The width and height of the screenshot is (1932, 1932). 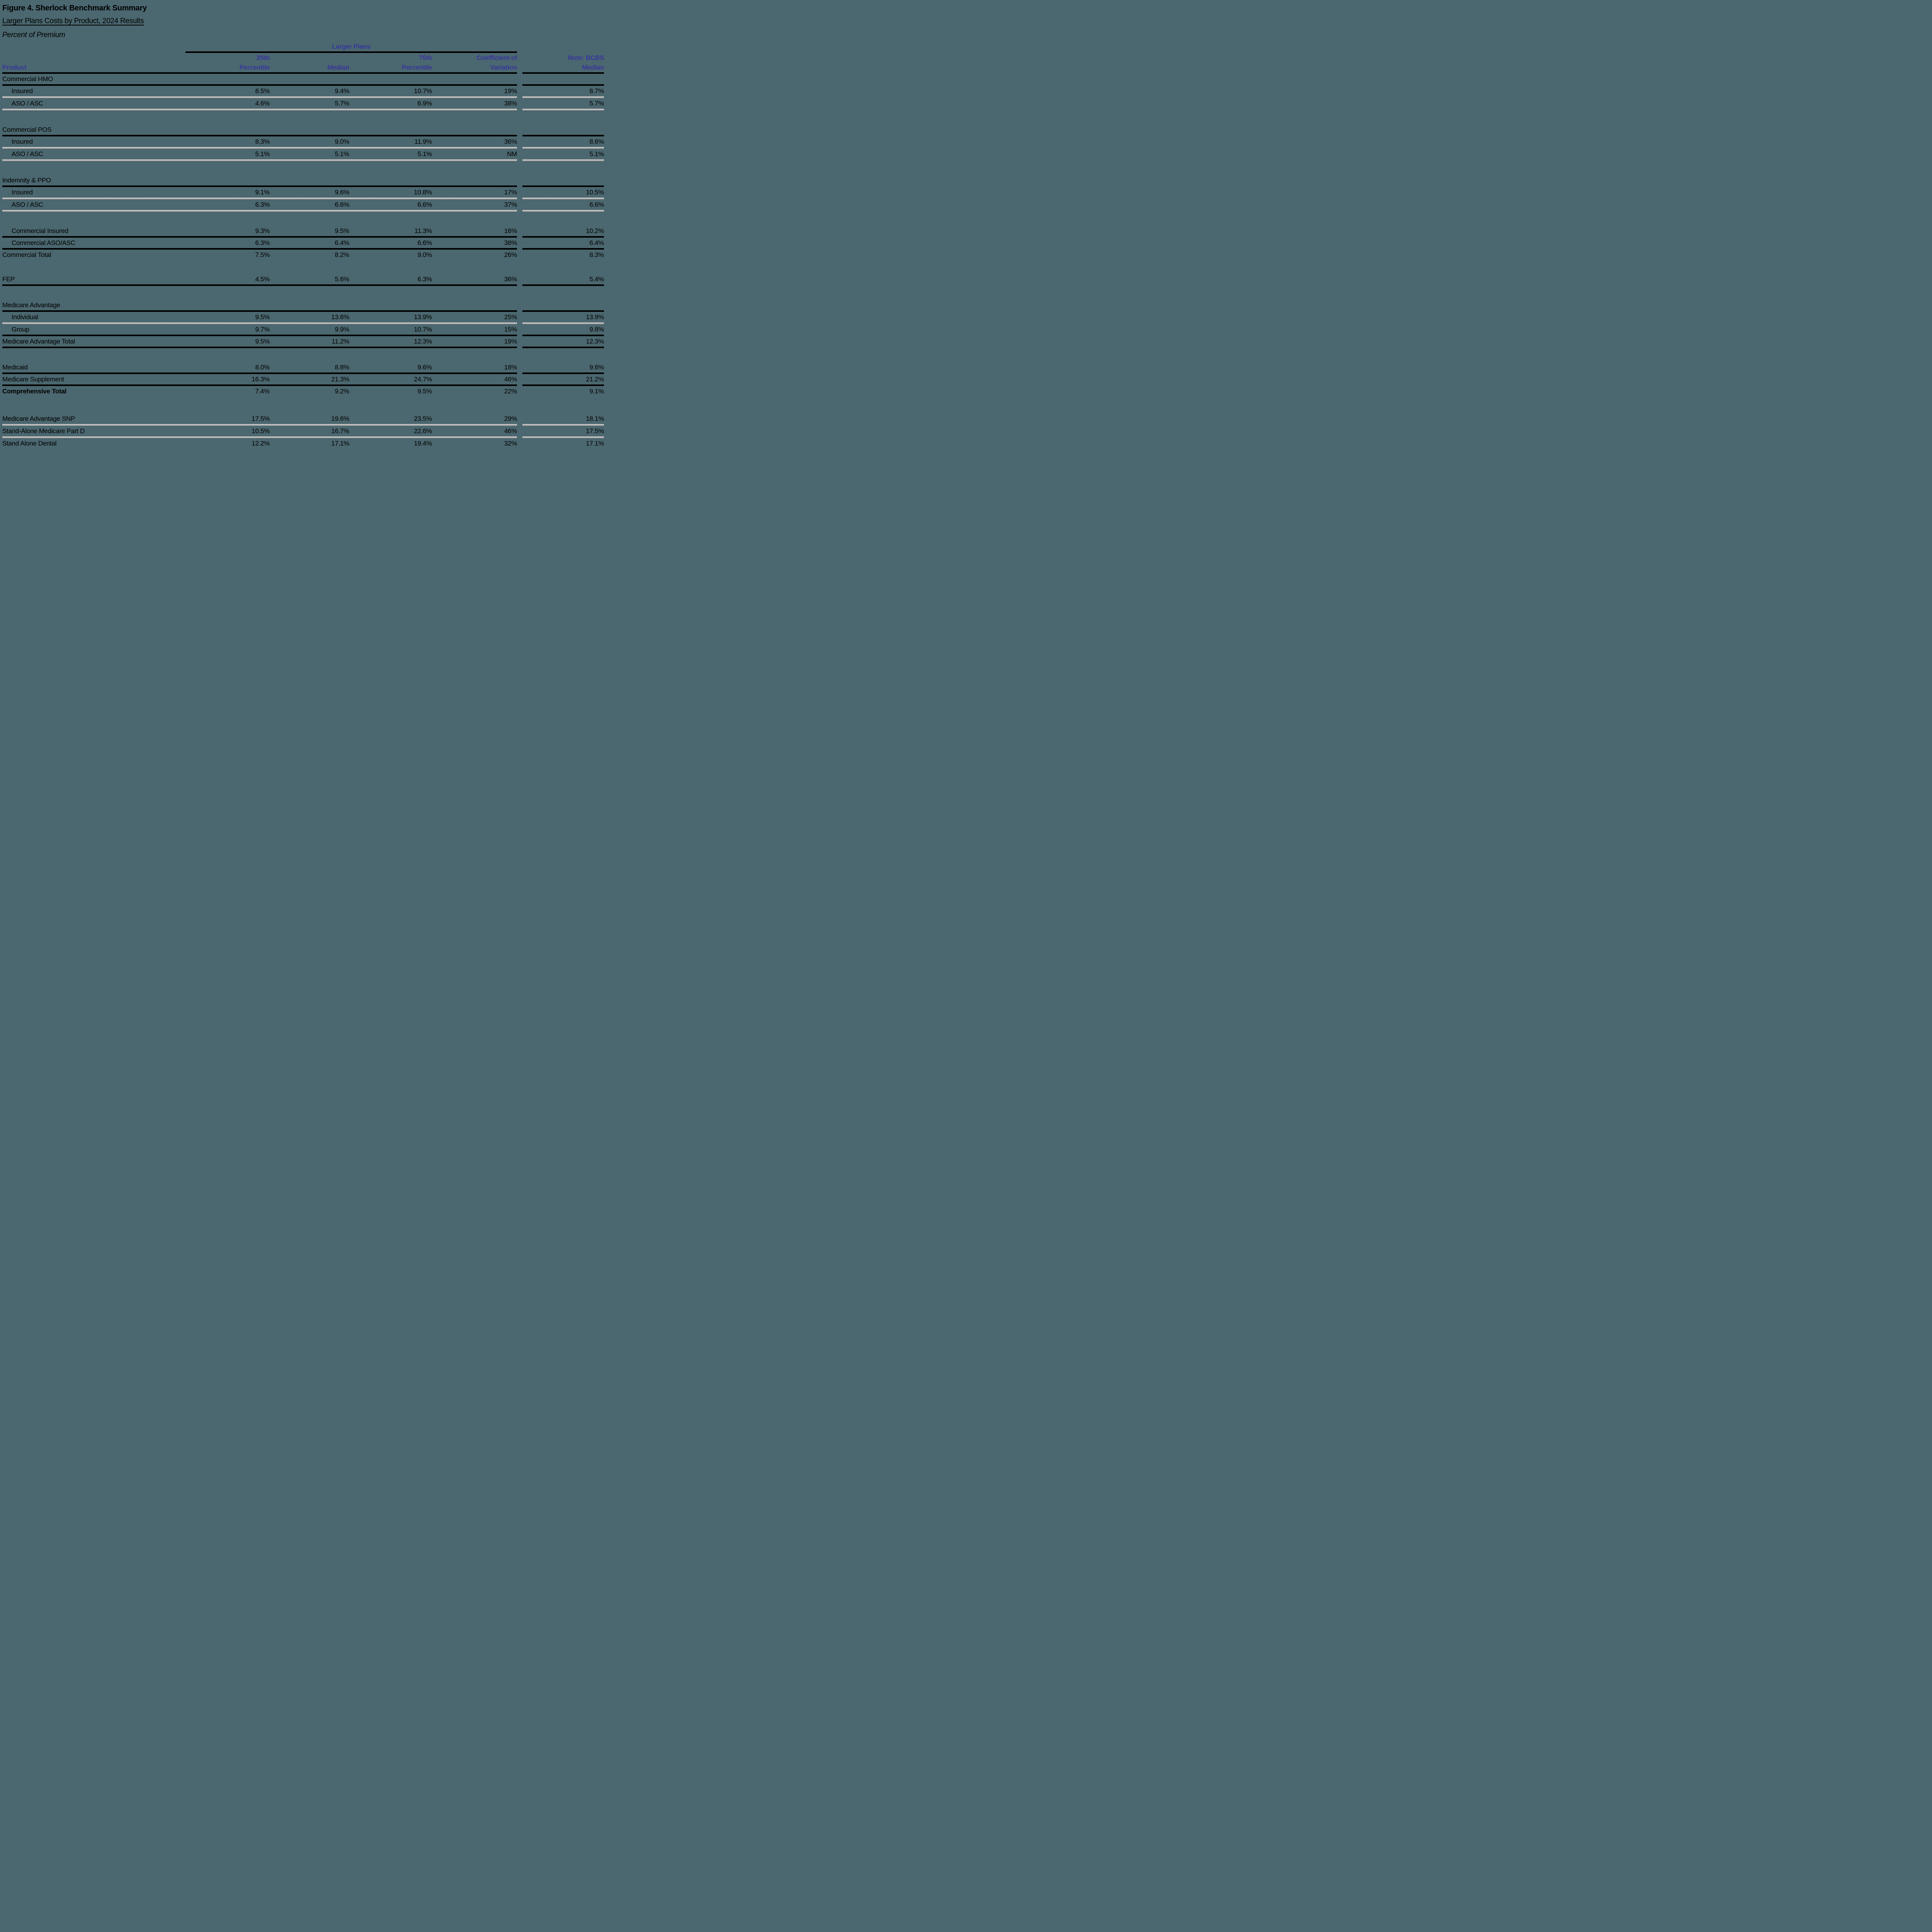 I want to click on group-row: Commercial POS, so click(x=303, y=129).